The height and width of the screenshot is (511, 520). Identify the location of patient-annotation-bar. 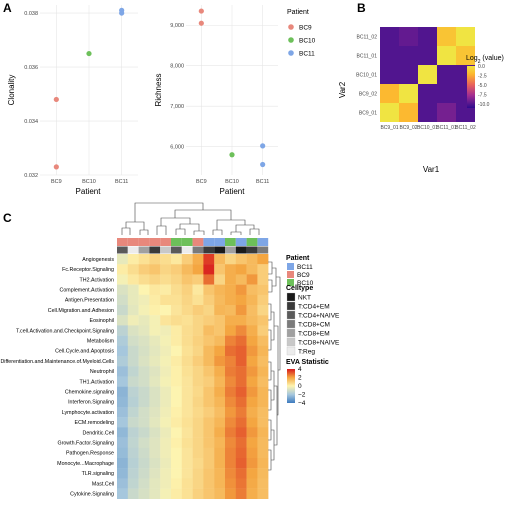
(193, 242).